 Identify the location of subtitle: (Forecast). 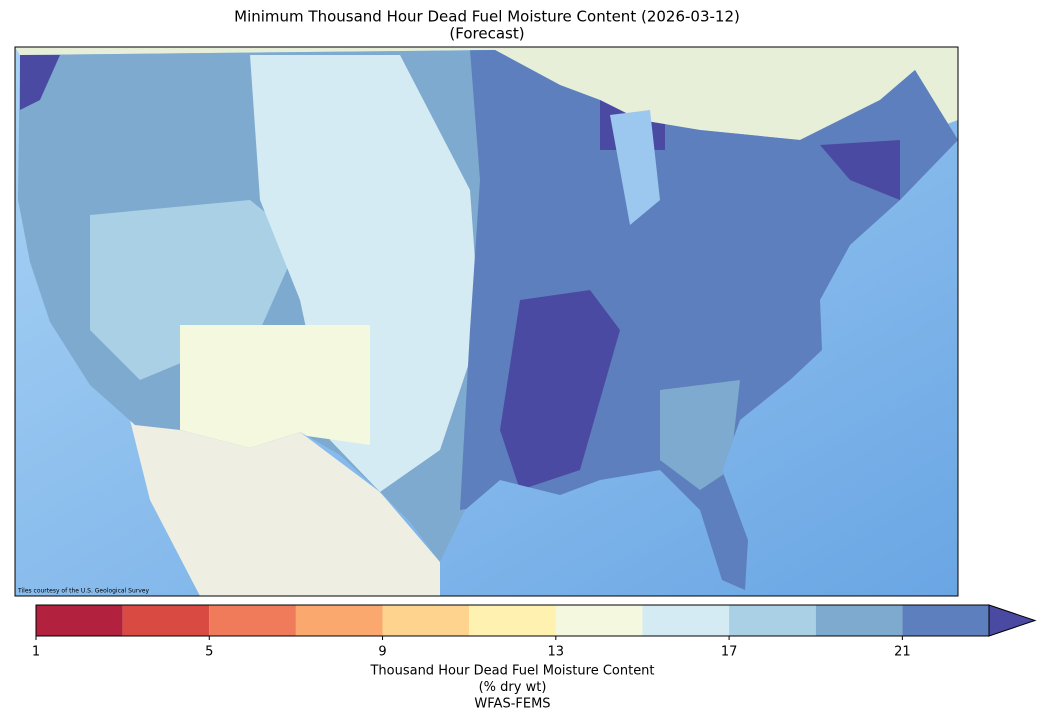
(486, 34).